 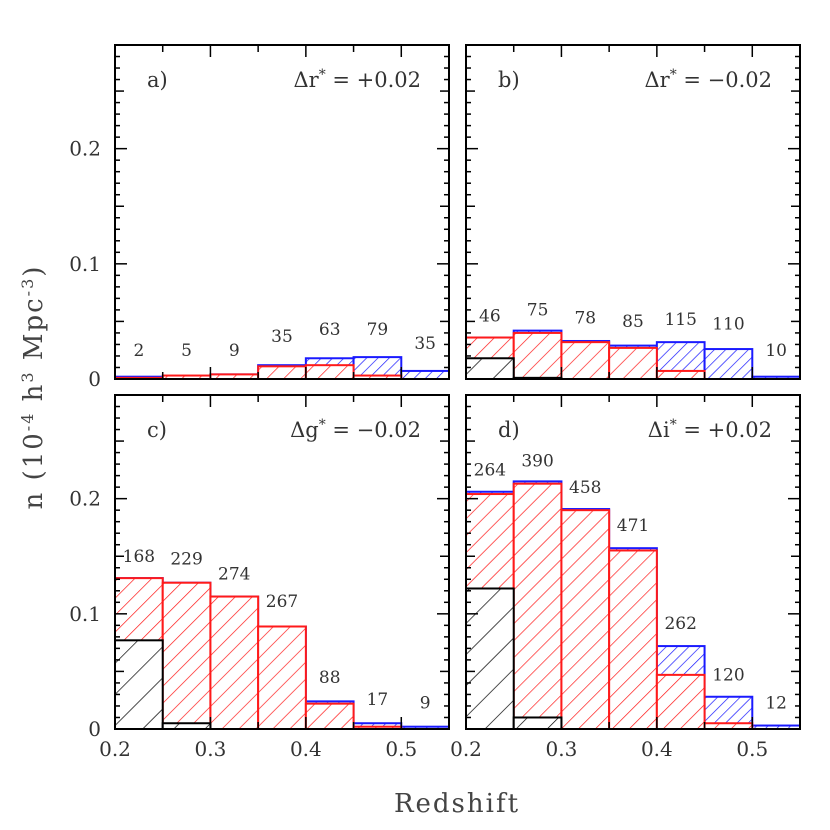 What do you see at coordinates (585, 488) in the screenshot?
I see `count-label: 458` at bounding box center [585, 488].